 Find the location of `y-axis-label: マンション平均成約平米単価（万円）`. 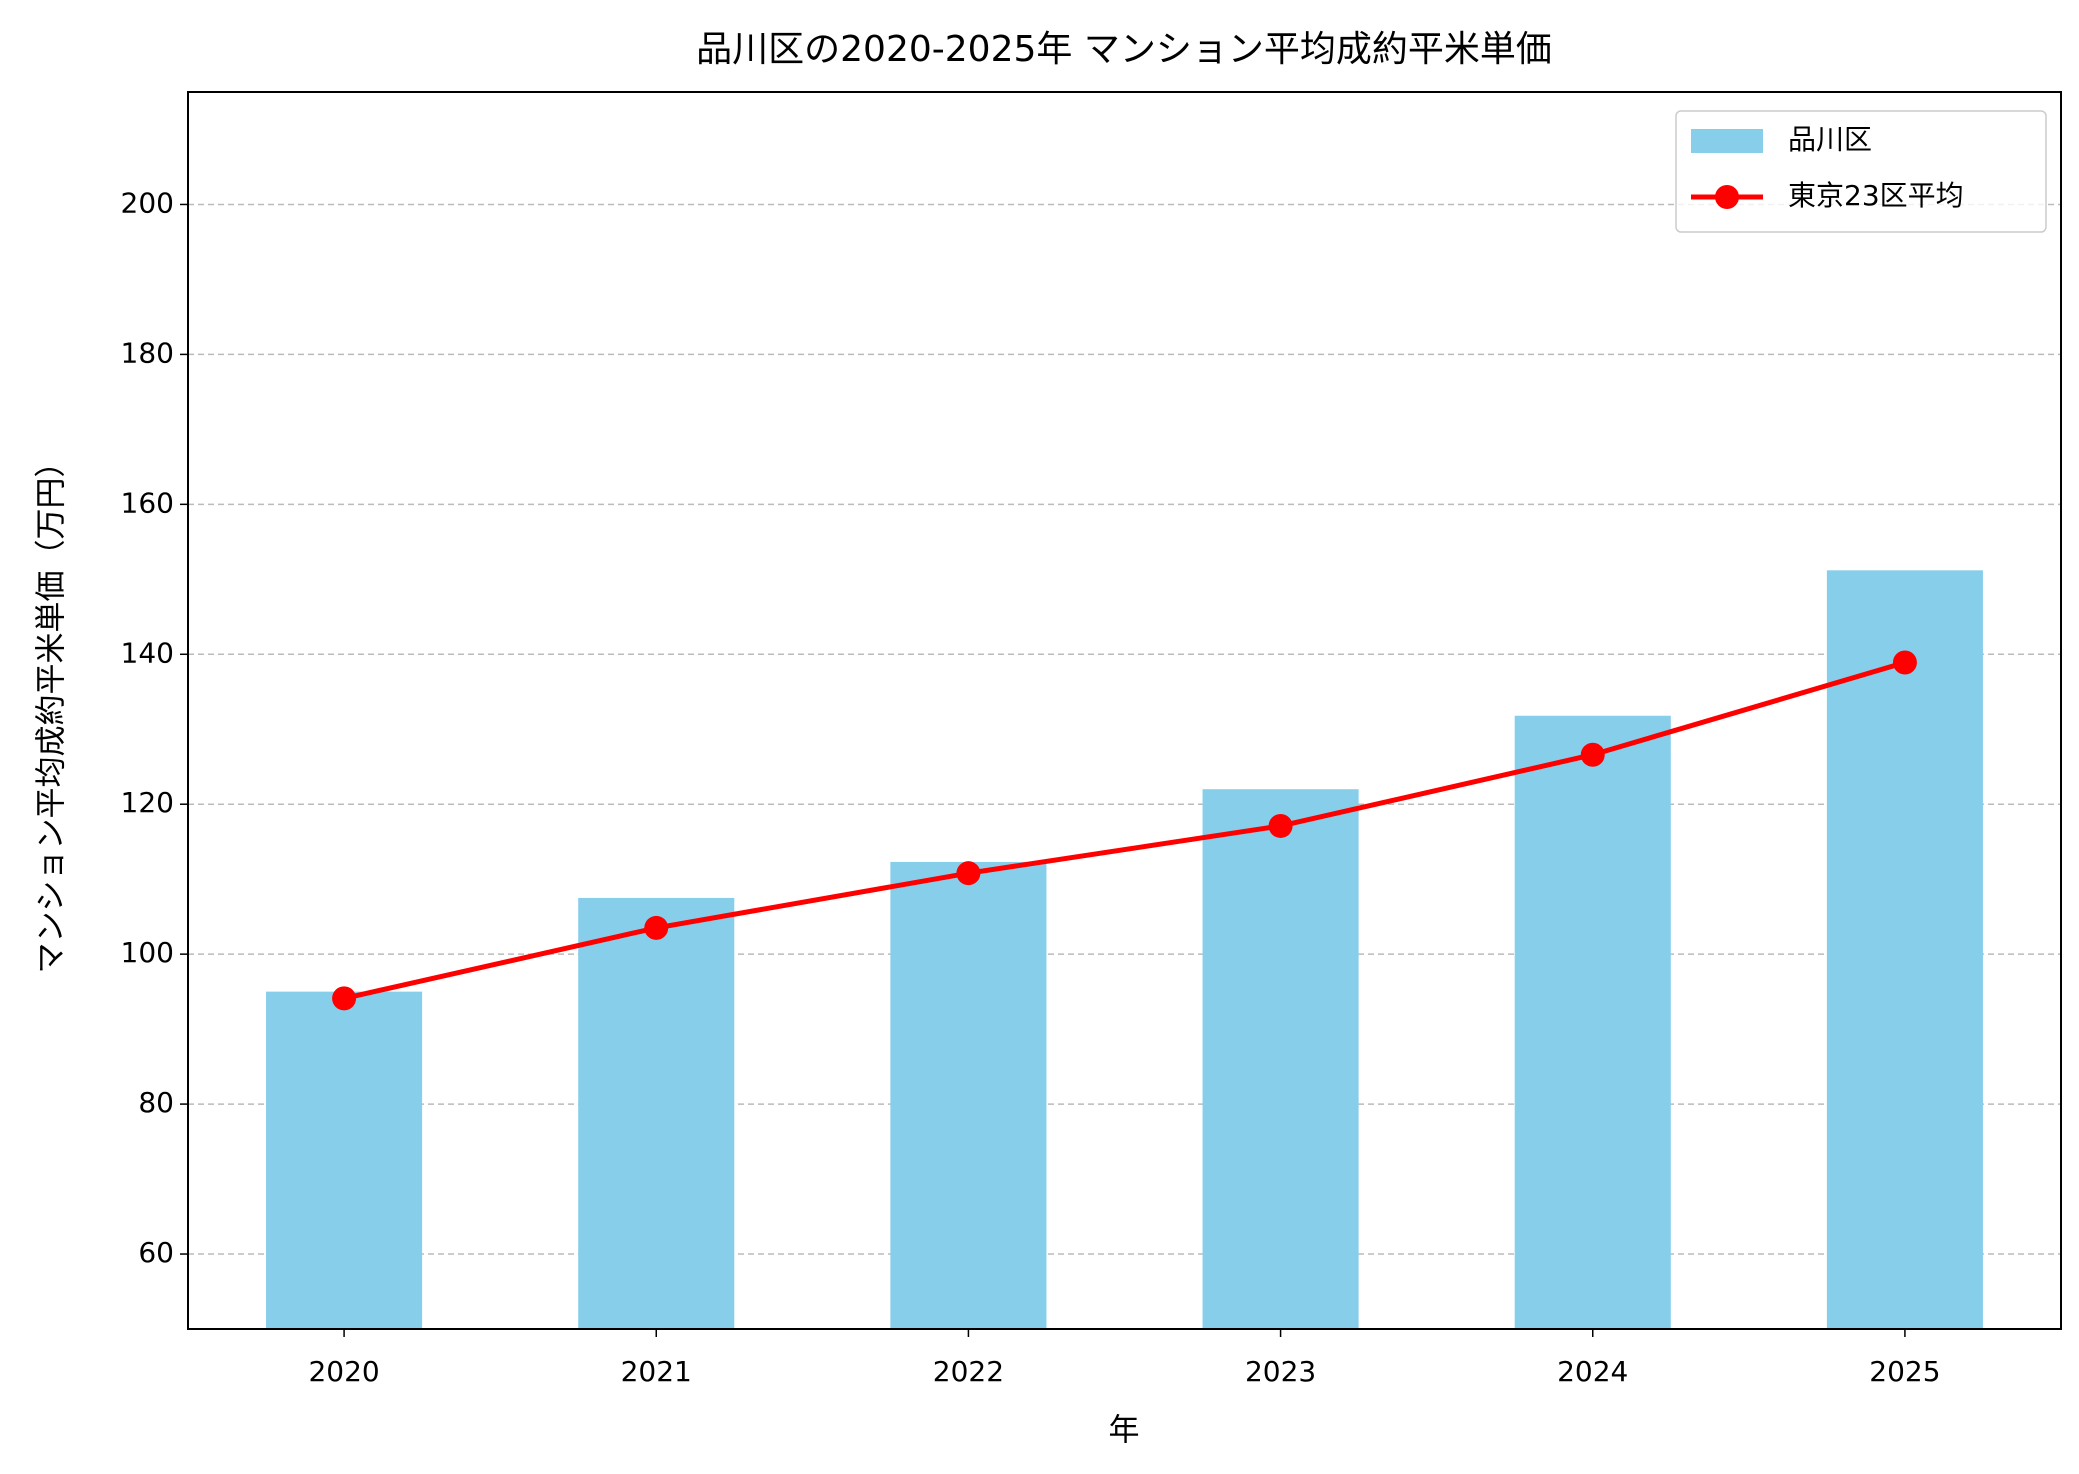

y-axis-label: マンション平均成約平米単価（万円） is located at coordinates (52, 710).